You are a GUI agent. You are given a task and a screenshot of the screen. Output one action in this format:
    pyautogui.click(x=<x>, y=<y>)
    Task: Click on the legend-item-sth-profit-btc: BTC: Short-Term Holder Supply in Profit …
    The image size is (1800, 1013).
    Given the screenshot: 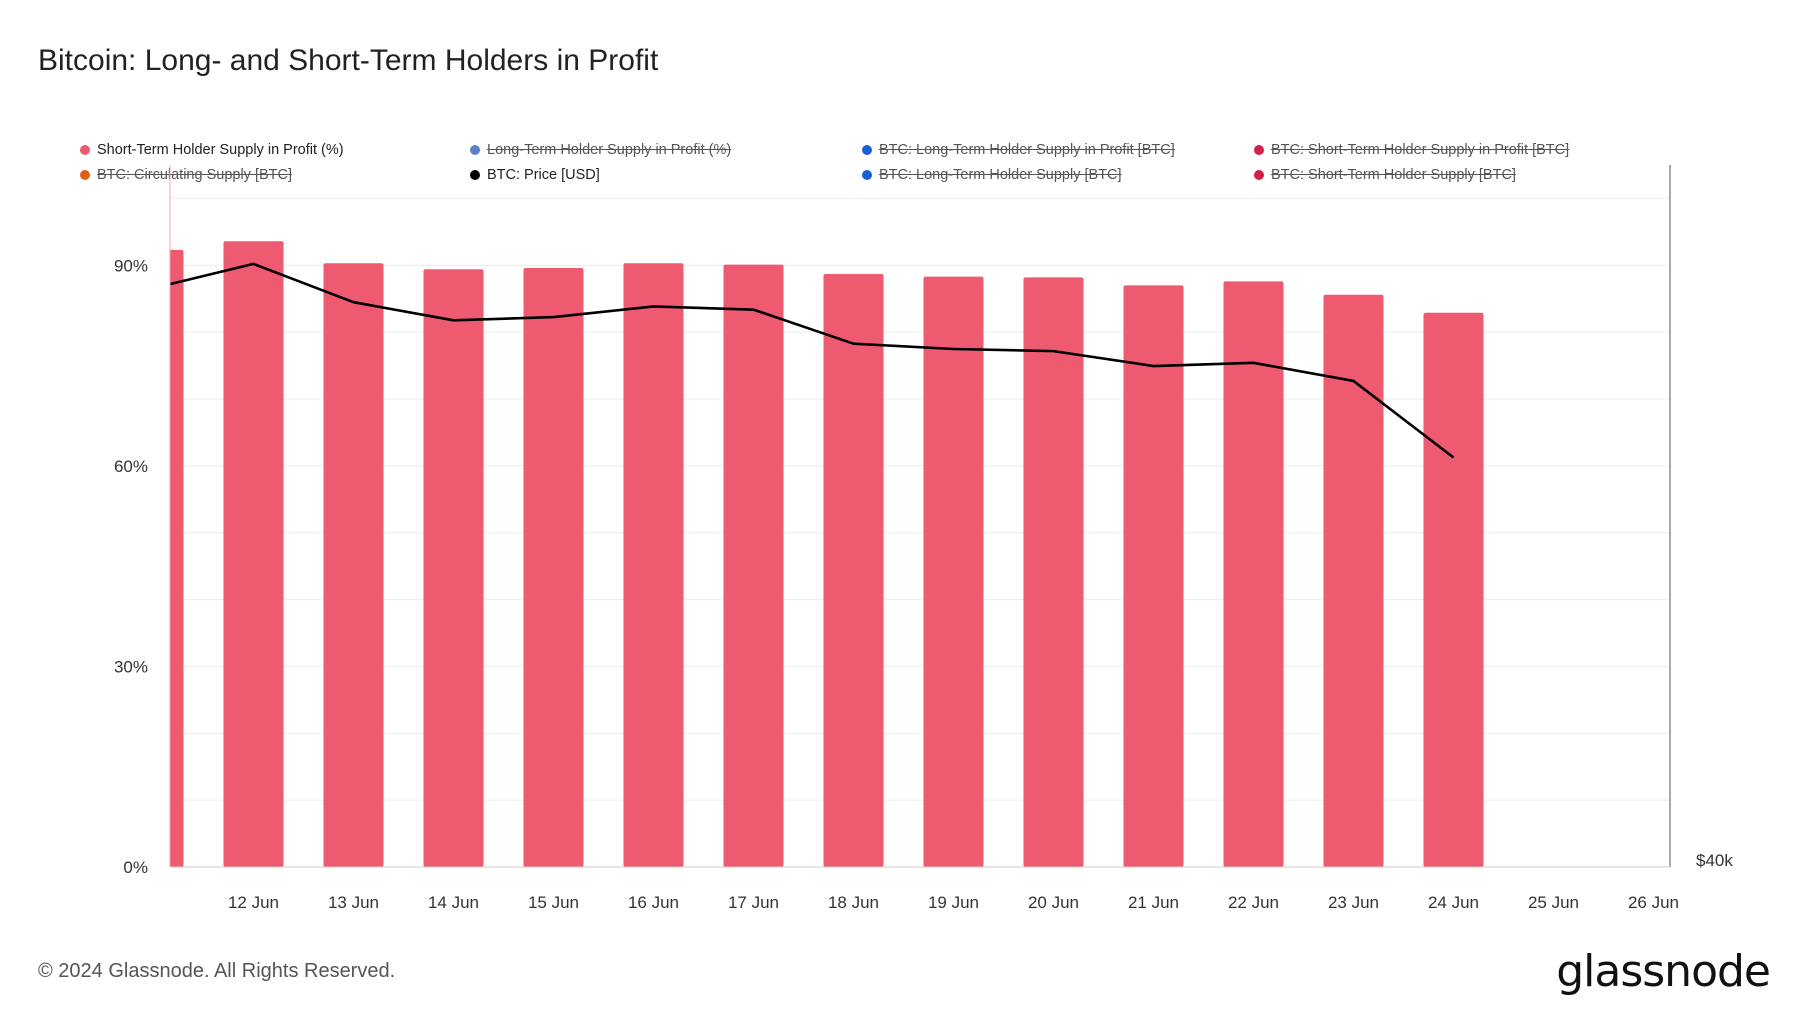 What is the action you would take?
    pyautogui.click(x=1411, y=150)
    